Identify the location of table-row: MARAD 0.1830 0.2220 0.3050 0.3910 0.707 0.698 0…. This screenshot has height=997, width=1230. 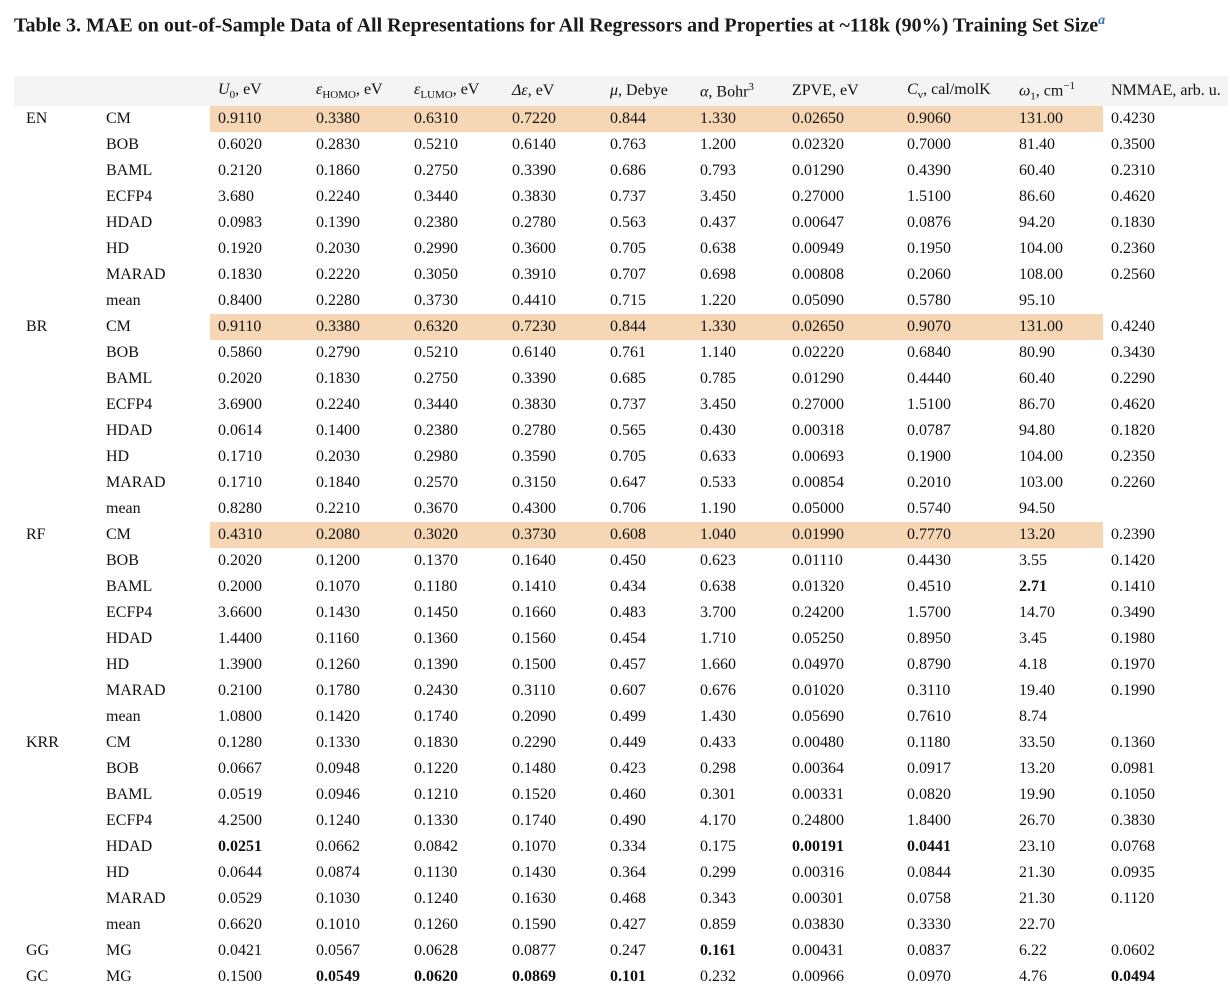
(621, 275).